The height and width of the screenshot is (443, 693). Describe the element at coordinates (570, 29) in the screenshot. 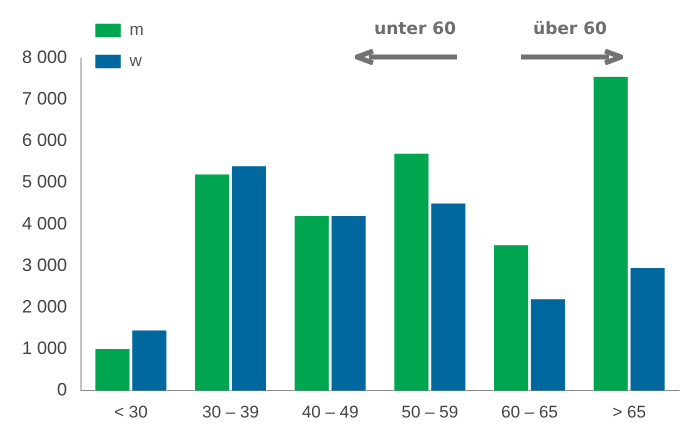

I see `text: über 60` at that location.